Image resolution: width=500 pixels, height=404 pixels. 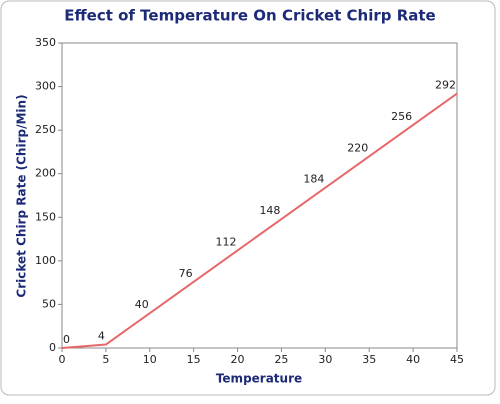 I want to click on x-tick-label: 30, so click(x=325, y=359).